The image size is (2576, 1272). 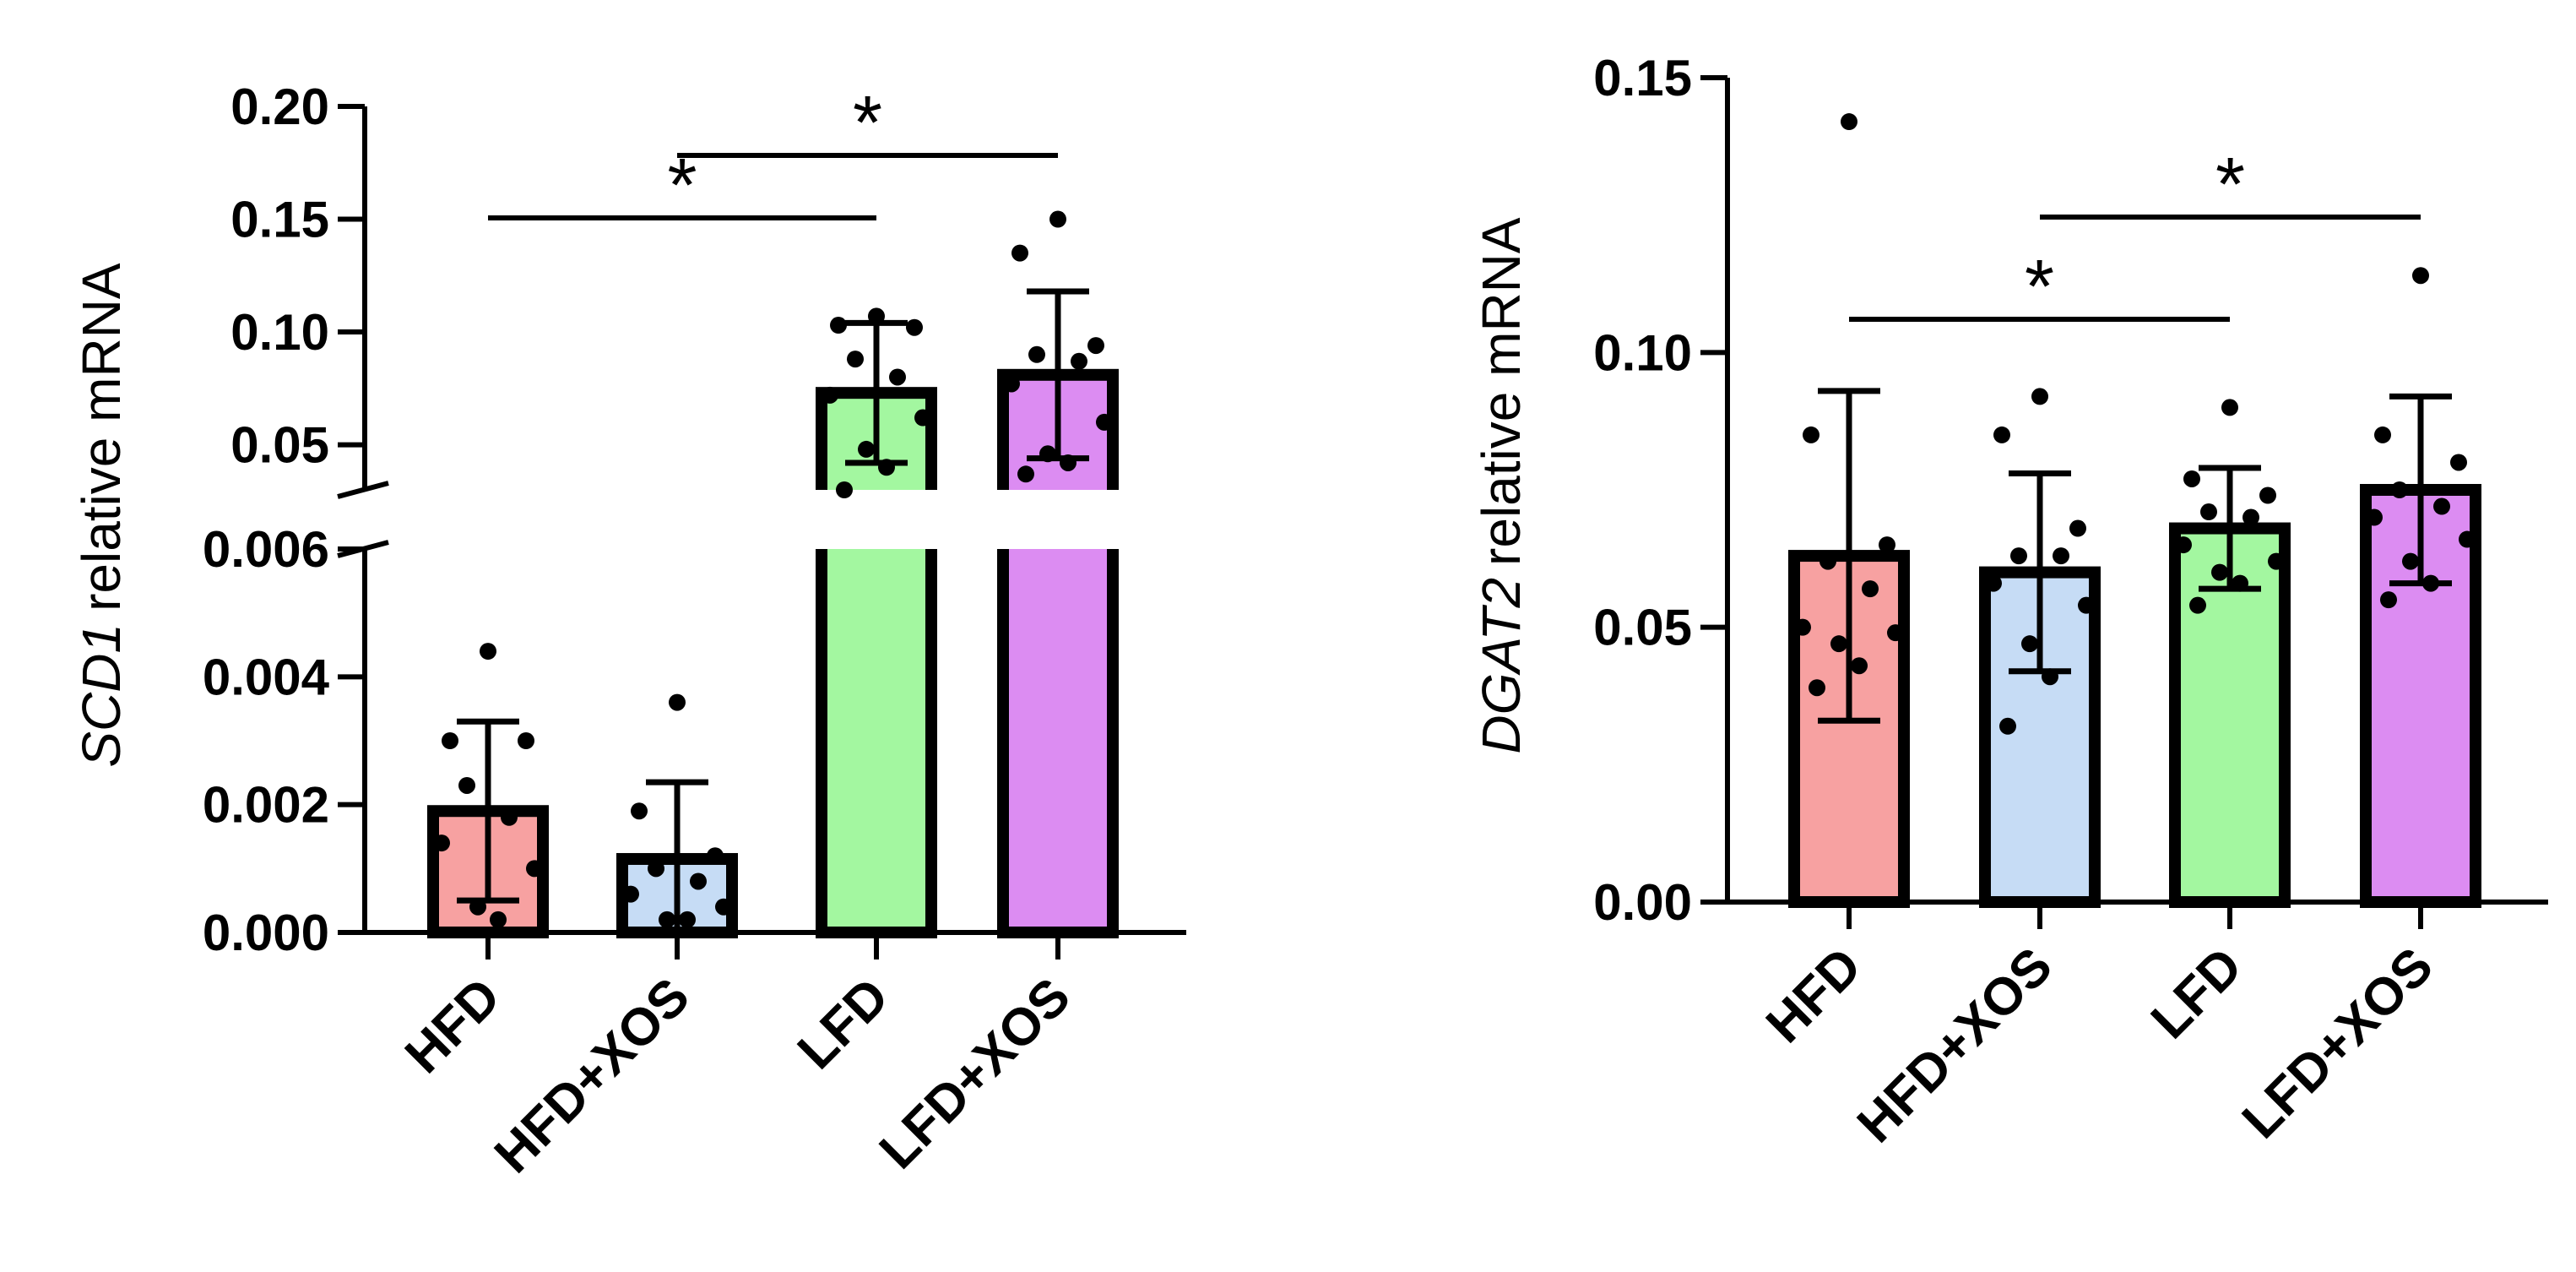 I want to click on scd1-y-axis-label: SCD1 relative mRNA, so click(x=102, y=515).